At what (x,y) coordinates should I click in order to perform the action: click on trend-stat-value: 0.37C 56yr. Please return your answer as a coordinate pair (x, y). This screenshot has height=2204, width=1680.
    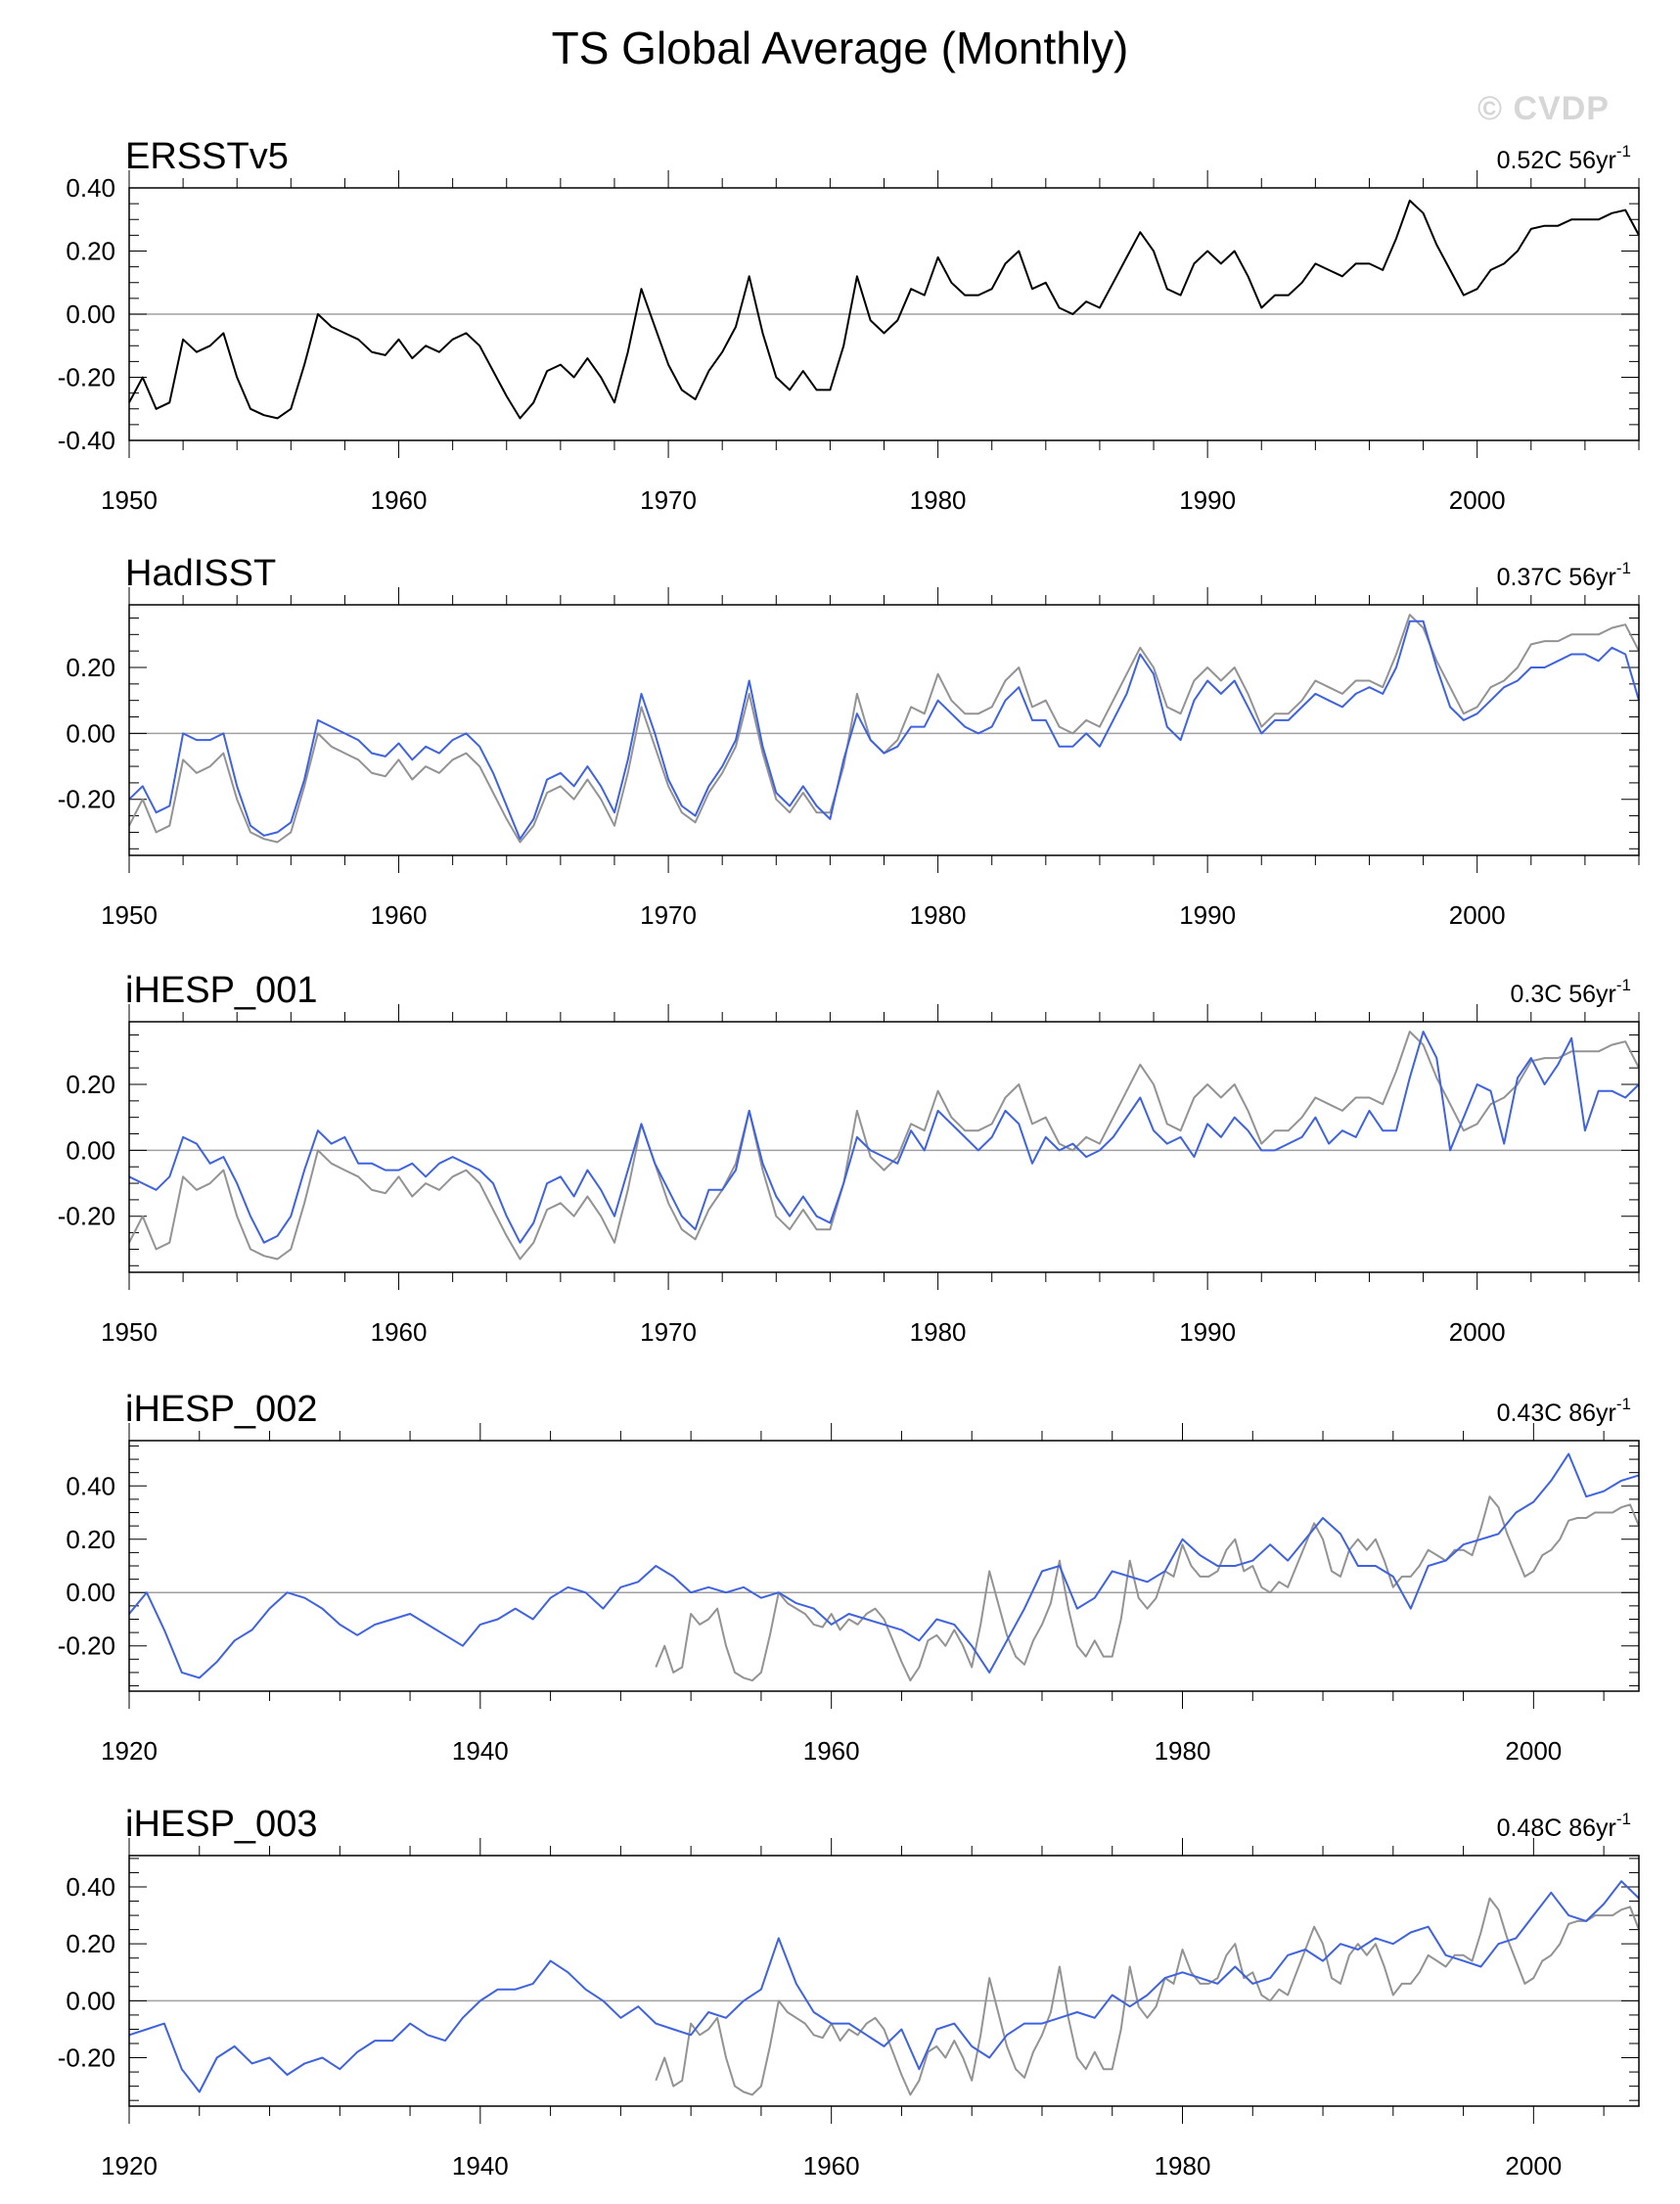
    Looking at the image, I should click on (1556, 577).